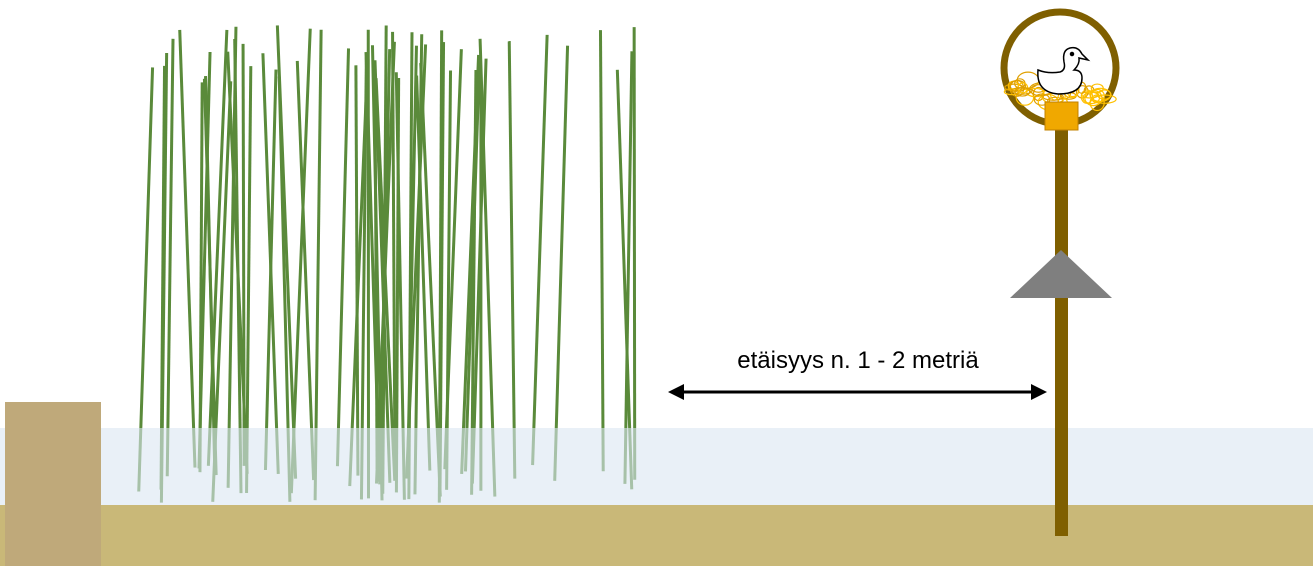  I want to click on water, so click(656, 467).